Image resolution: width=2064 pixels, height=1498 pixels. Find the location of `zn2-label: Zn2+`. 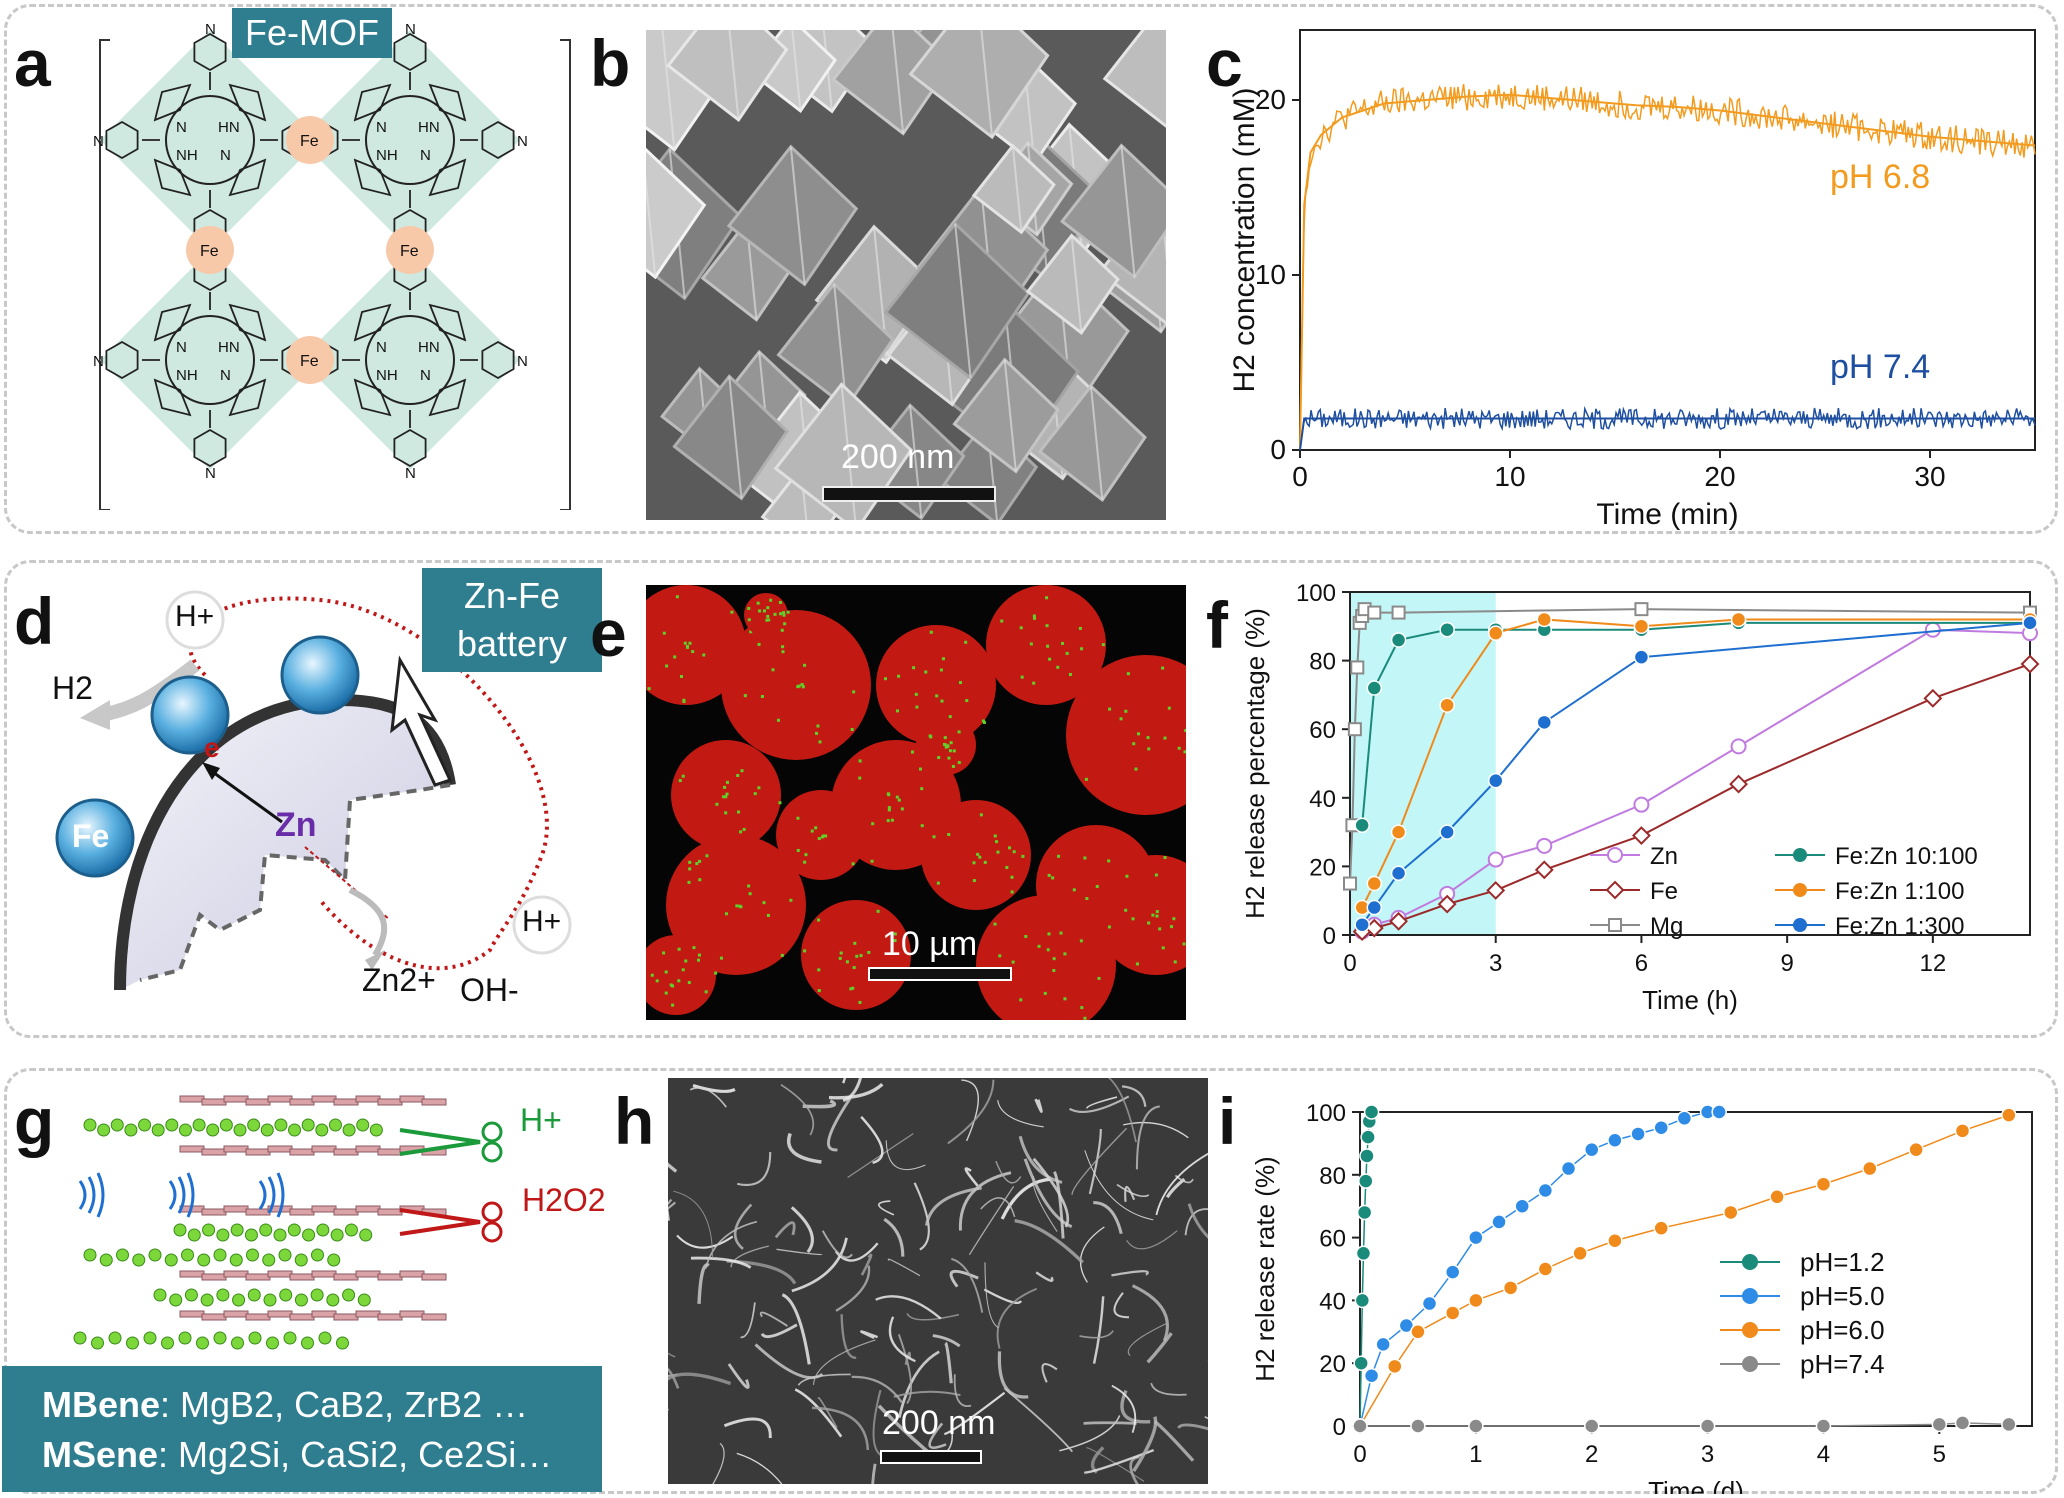

zn2-label: Zn2+ is located at coordinates (399, 980).